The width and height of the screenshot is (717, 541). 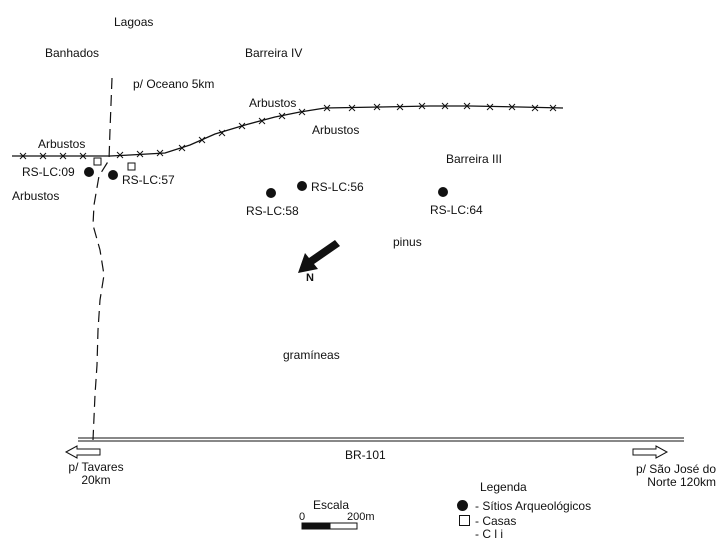 I want to click on fence-marks, so click(x=288, y=131).